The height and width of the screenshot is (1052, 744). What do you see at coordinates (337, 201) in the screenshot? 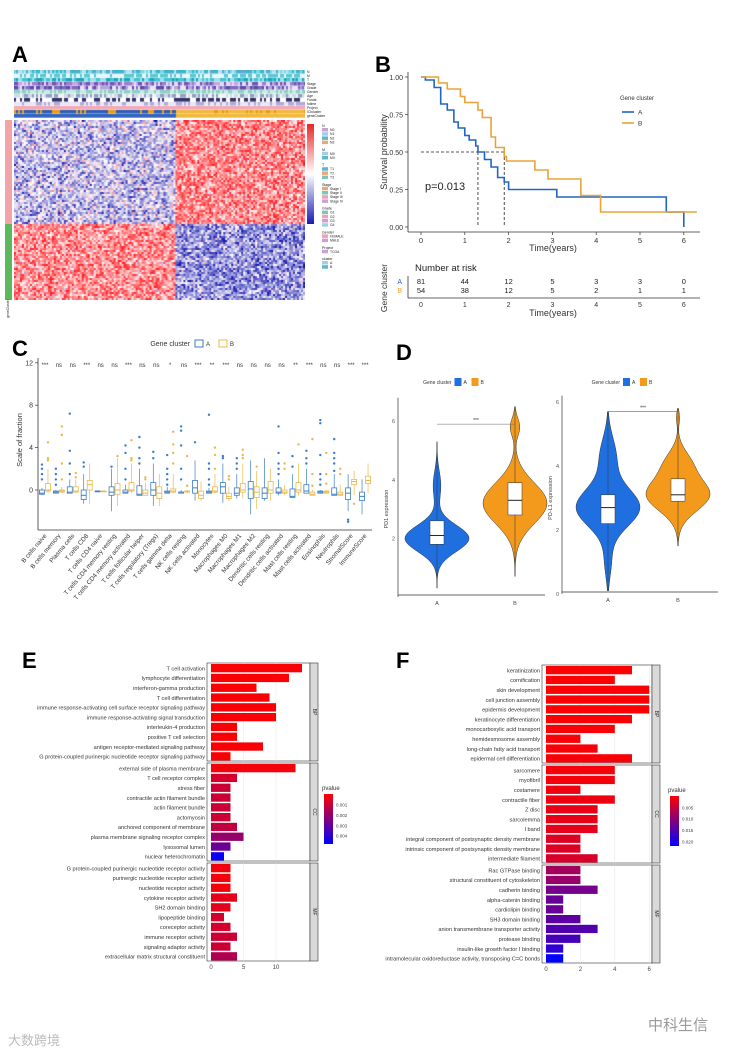
I see `legend-item: Stage IV` at bounding box center [337, 201].